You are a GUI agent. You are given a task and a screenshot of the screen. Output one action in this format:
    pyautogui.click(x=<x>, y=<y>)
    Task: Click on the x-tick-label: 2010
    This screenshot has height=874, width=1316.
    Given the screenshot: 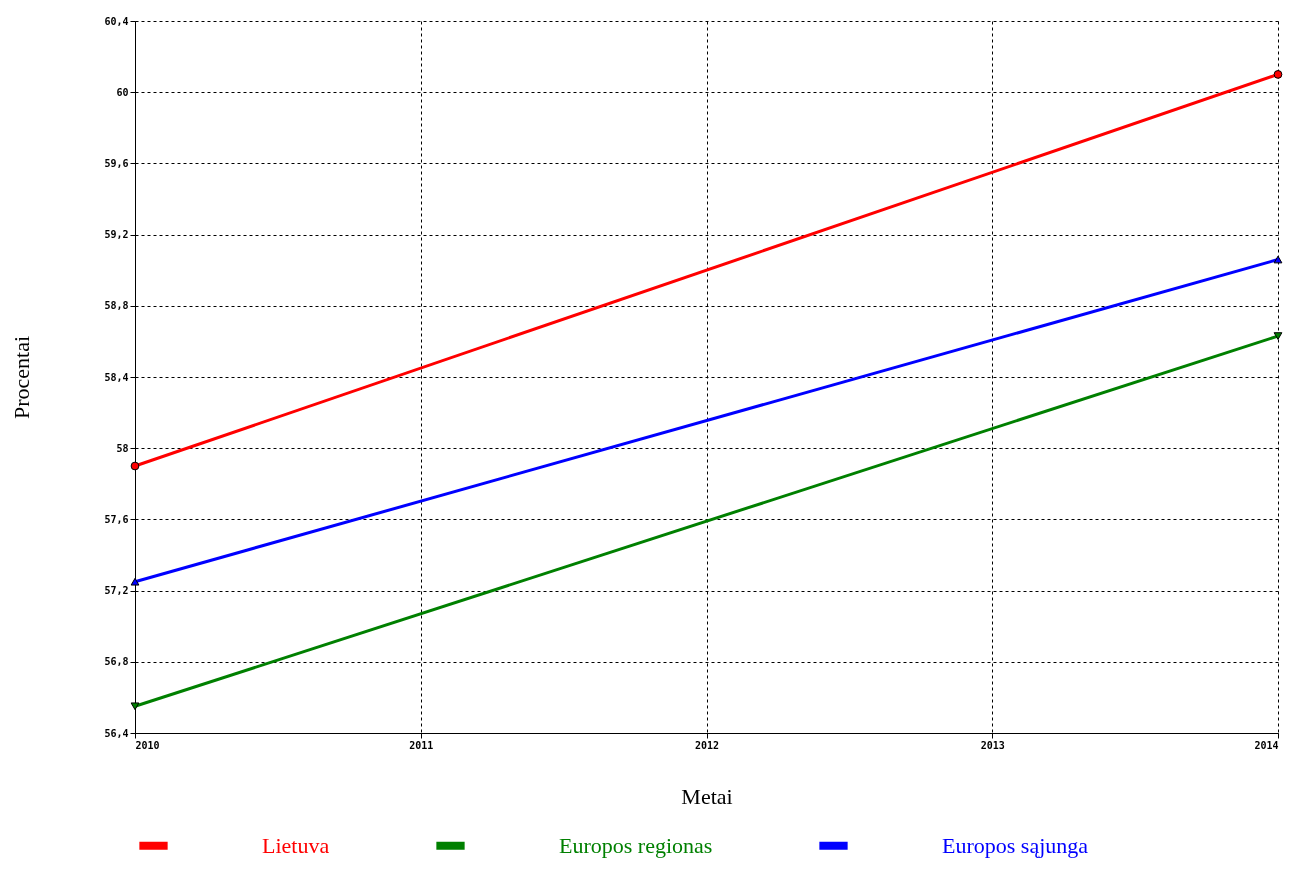 What is the action you would take?
    pyautogui.click(x=147, y=745)
    